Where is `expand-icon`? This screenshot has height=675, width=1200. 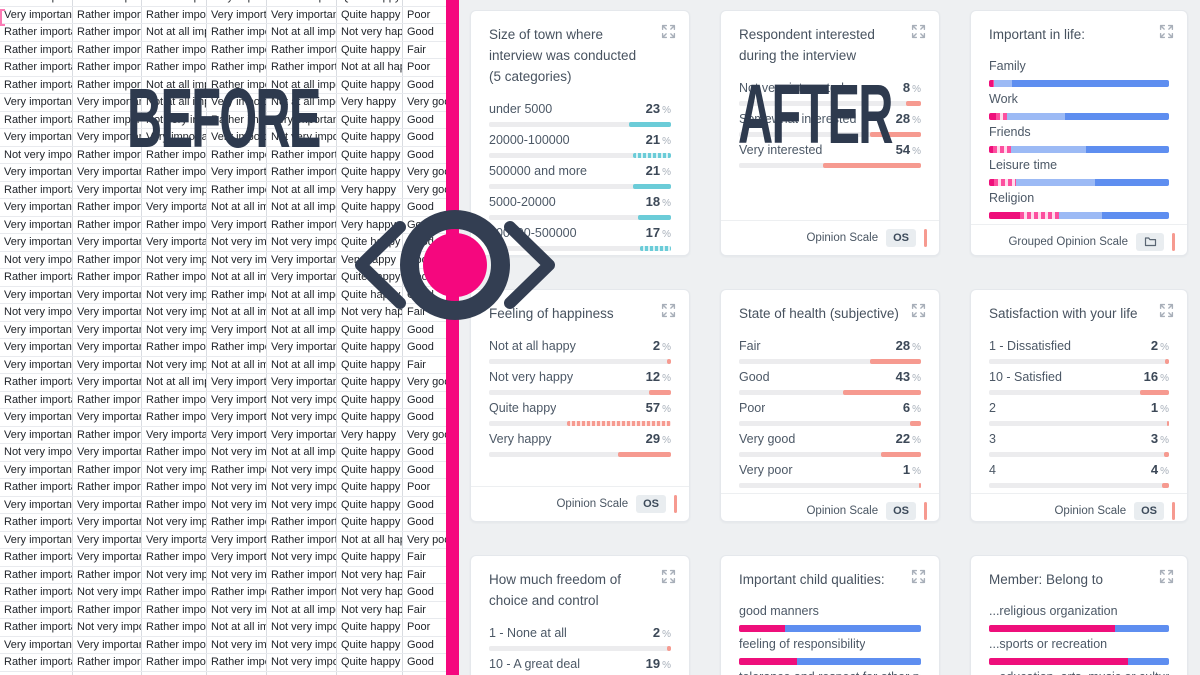 expand-icon is located at coordinates (668, 310).